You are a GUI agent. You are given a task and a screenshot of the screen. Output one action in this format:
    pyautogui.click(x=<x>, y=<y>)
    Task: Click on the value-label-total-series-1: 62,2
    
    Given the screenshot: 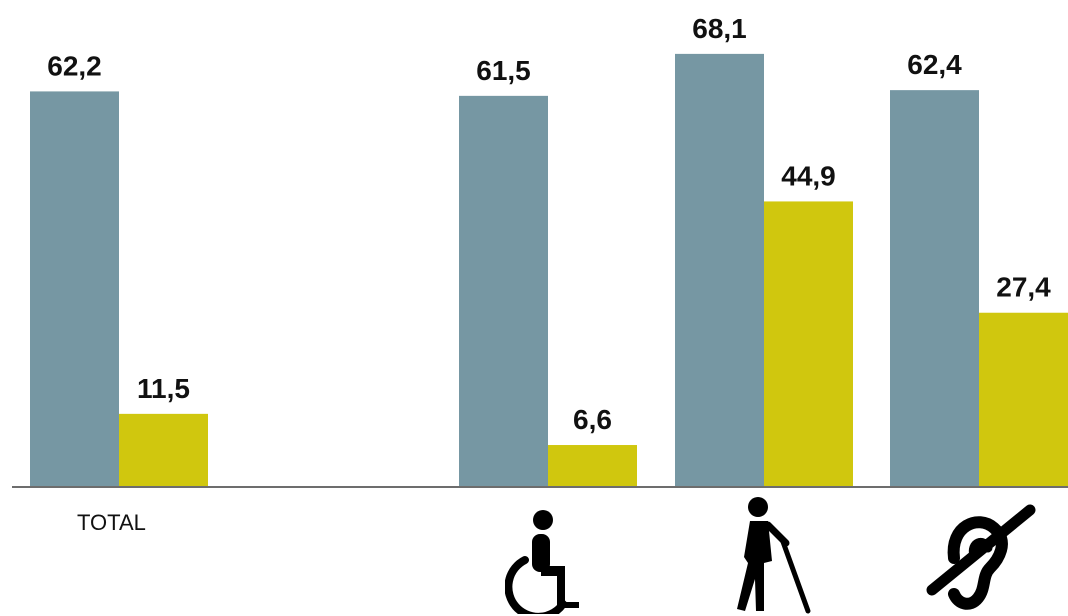 What is the action you would take?
    pyautogui.click(x=74, y=65)
    